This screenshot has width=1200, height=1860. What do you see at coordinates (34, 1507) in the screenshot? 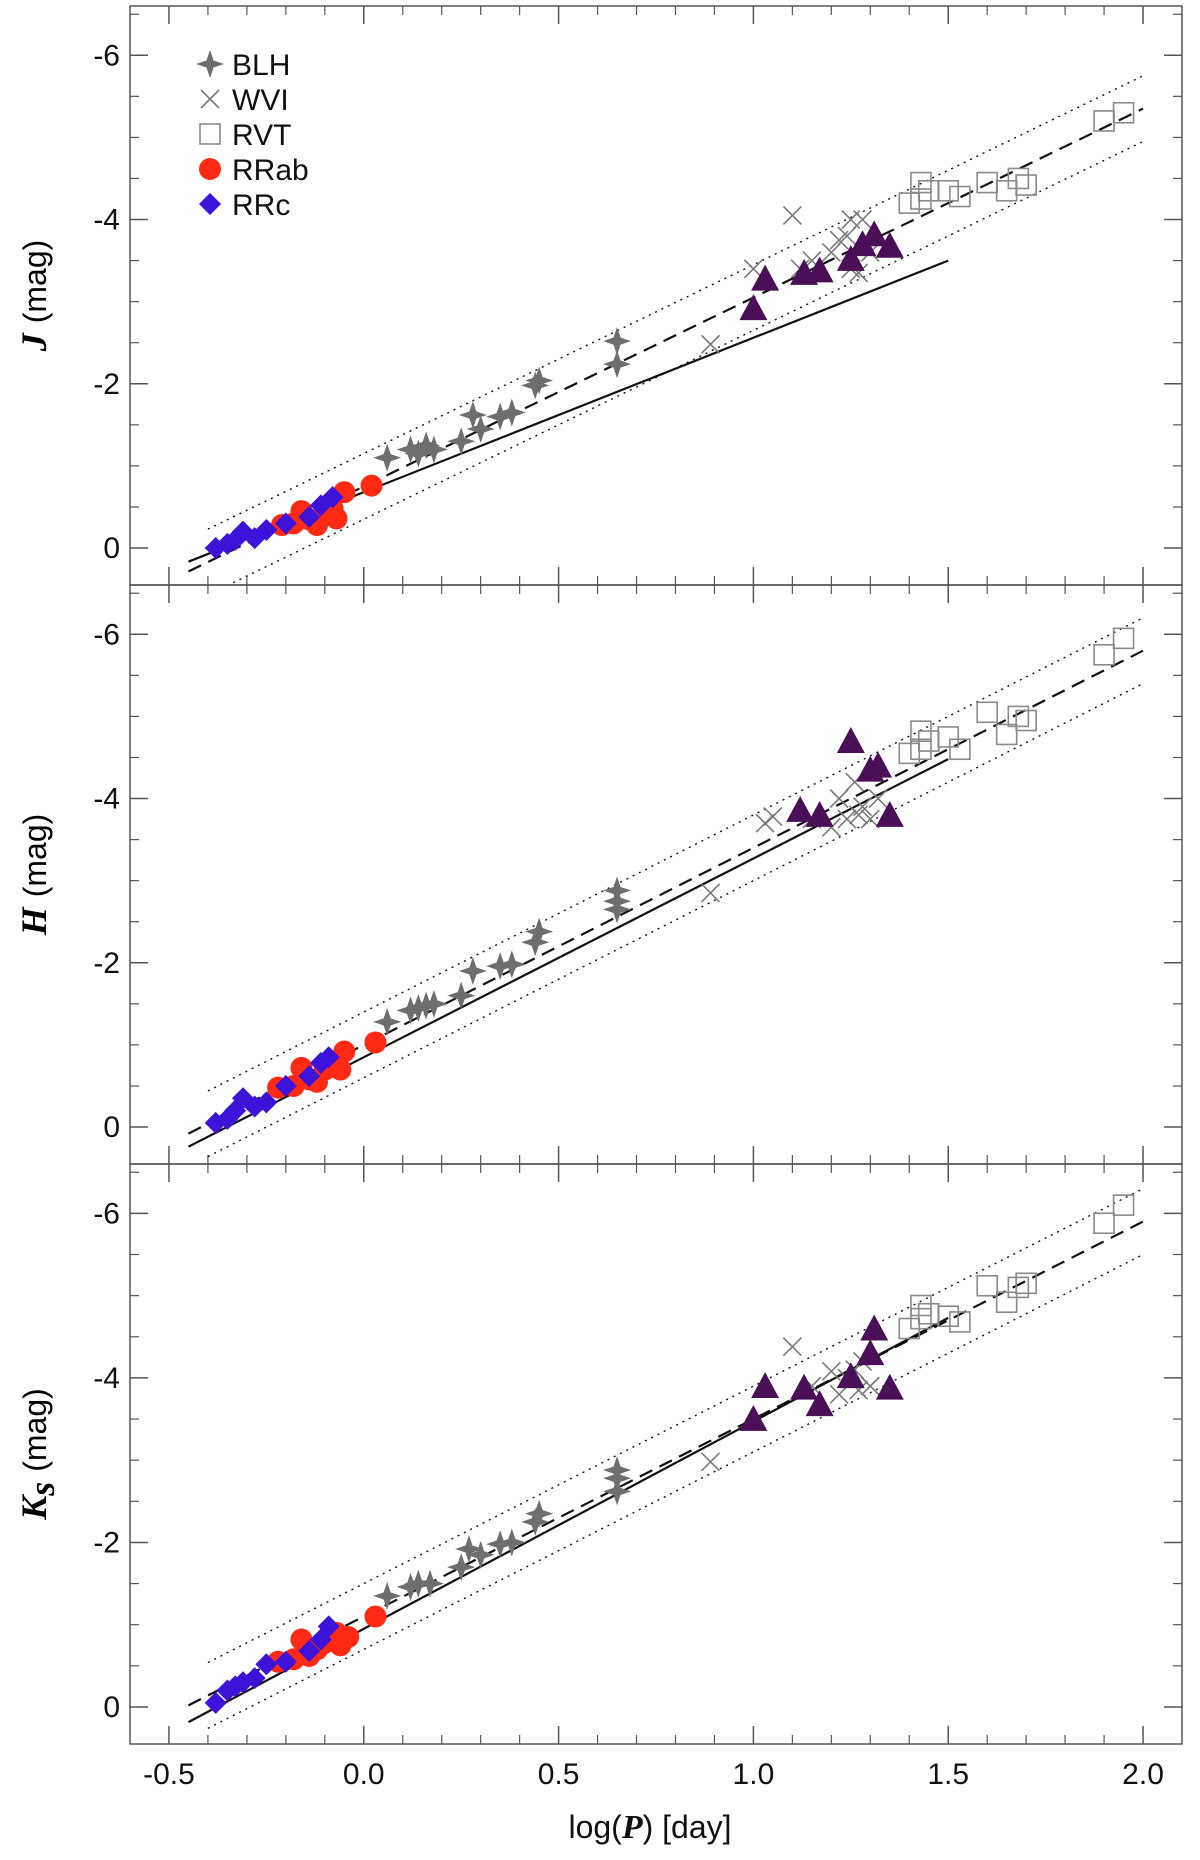
I see `y-axis-label-variable: K` at bounding box center [34, 1507].